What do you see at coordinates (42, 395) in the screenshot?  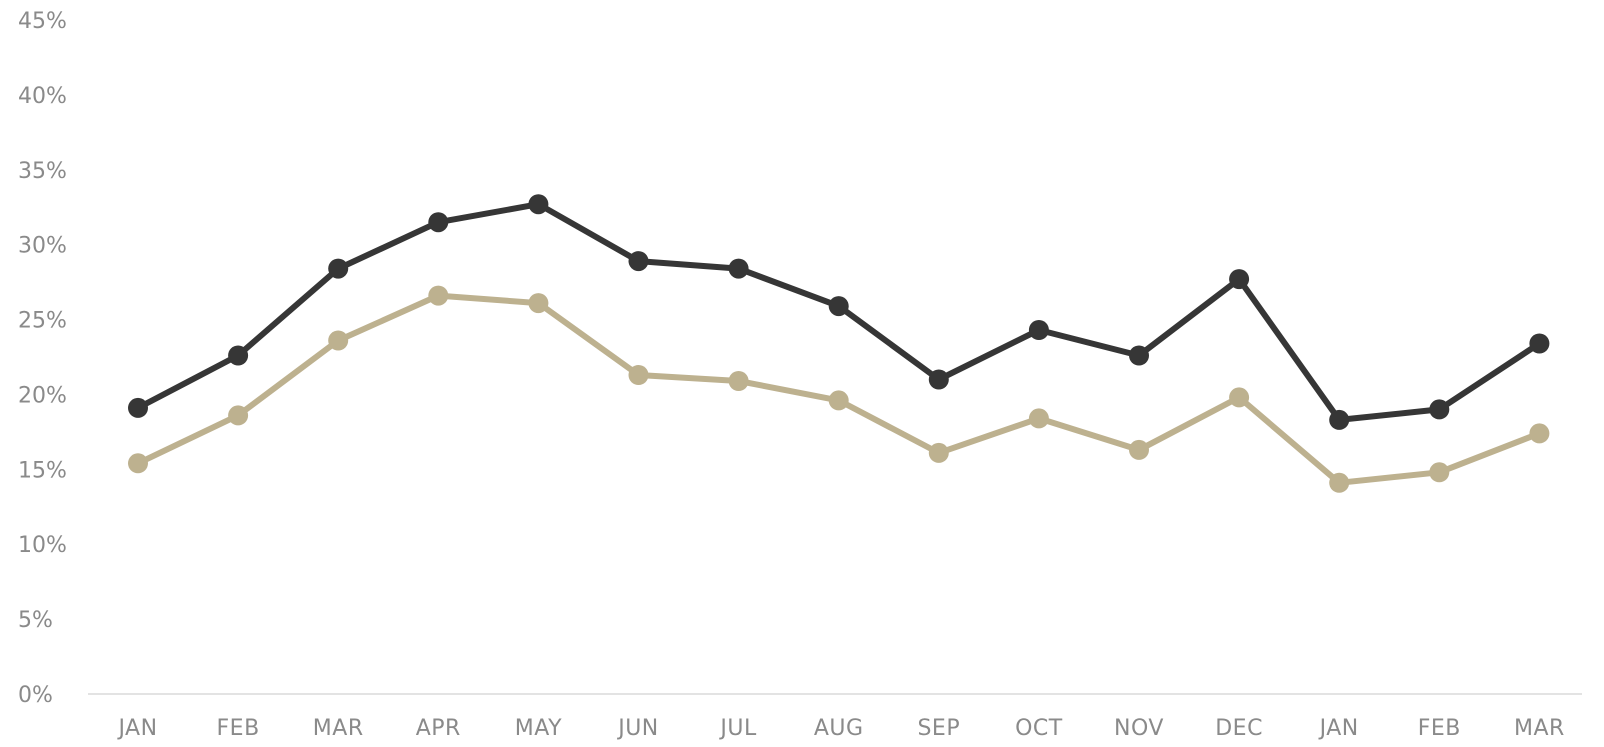 I see `y-tick-label: 20%` at bounding box center [42, 395].